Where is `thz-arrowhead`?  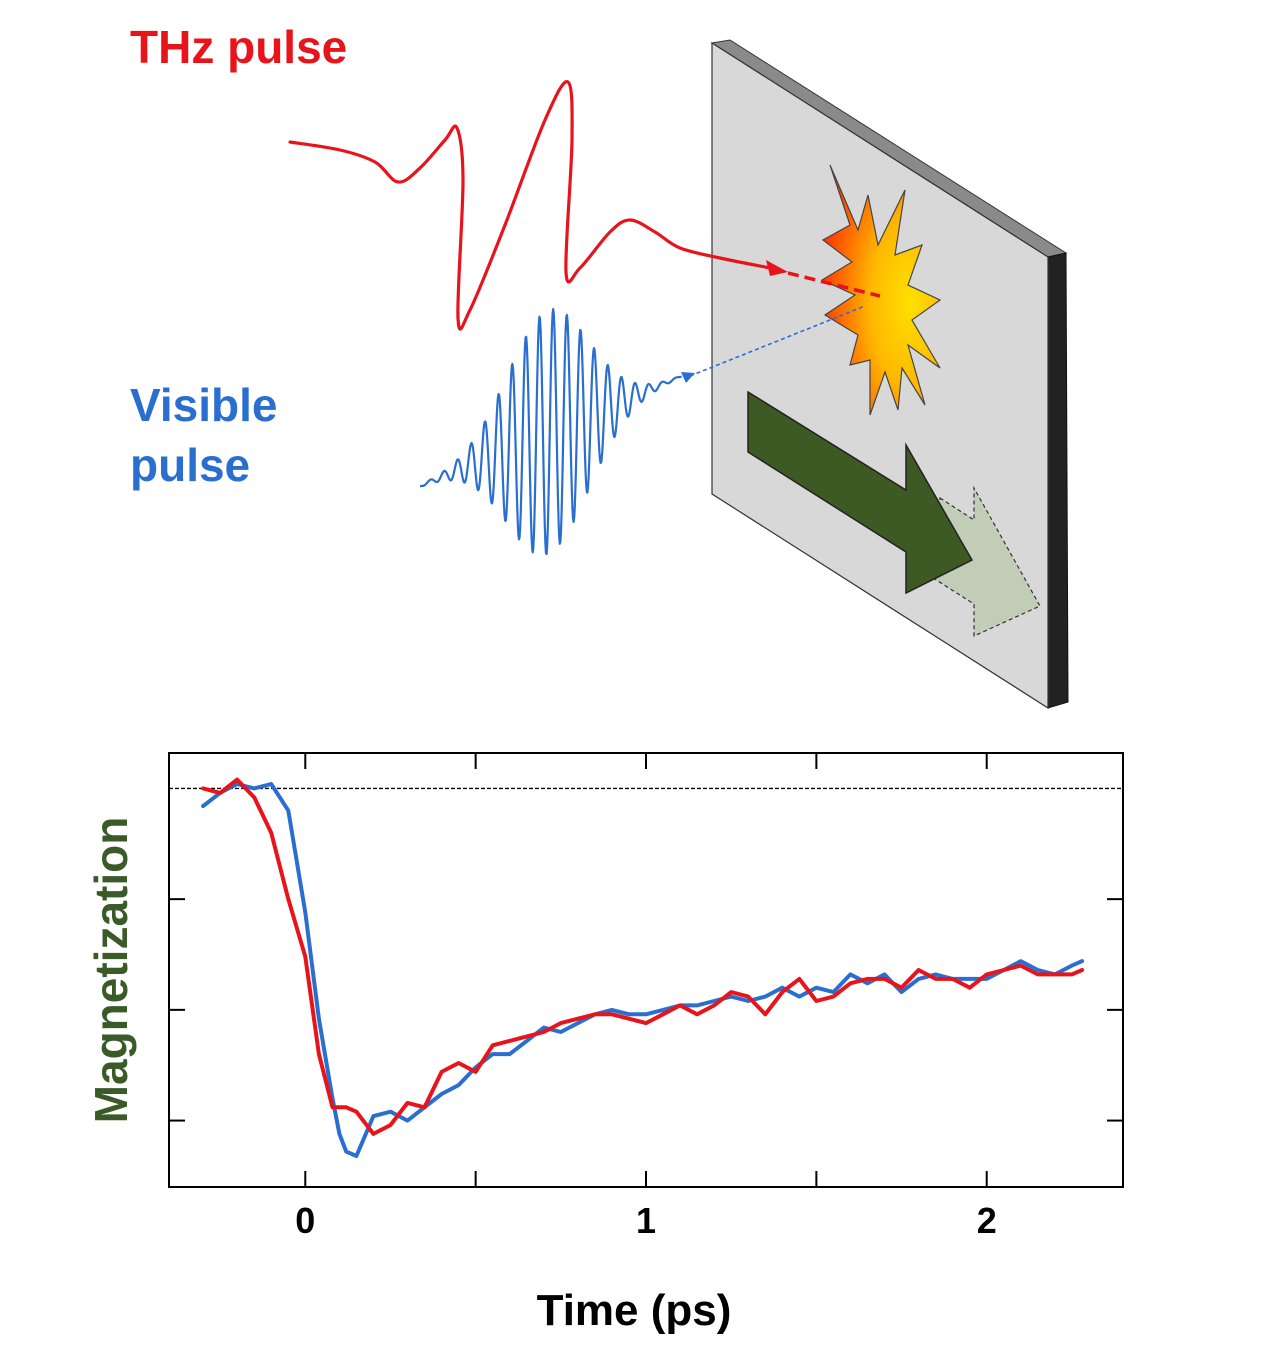
thz-arrowhead is located at coordinates (777, 268).